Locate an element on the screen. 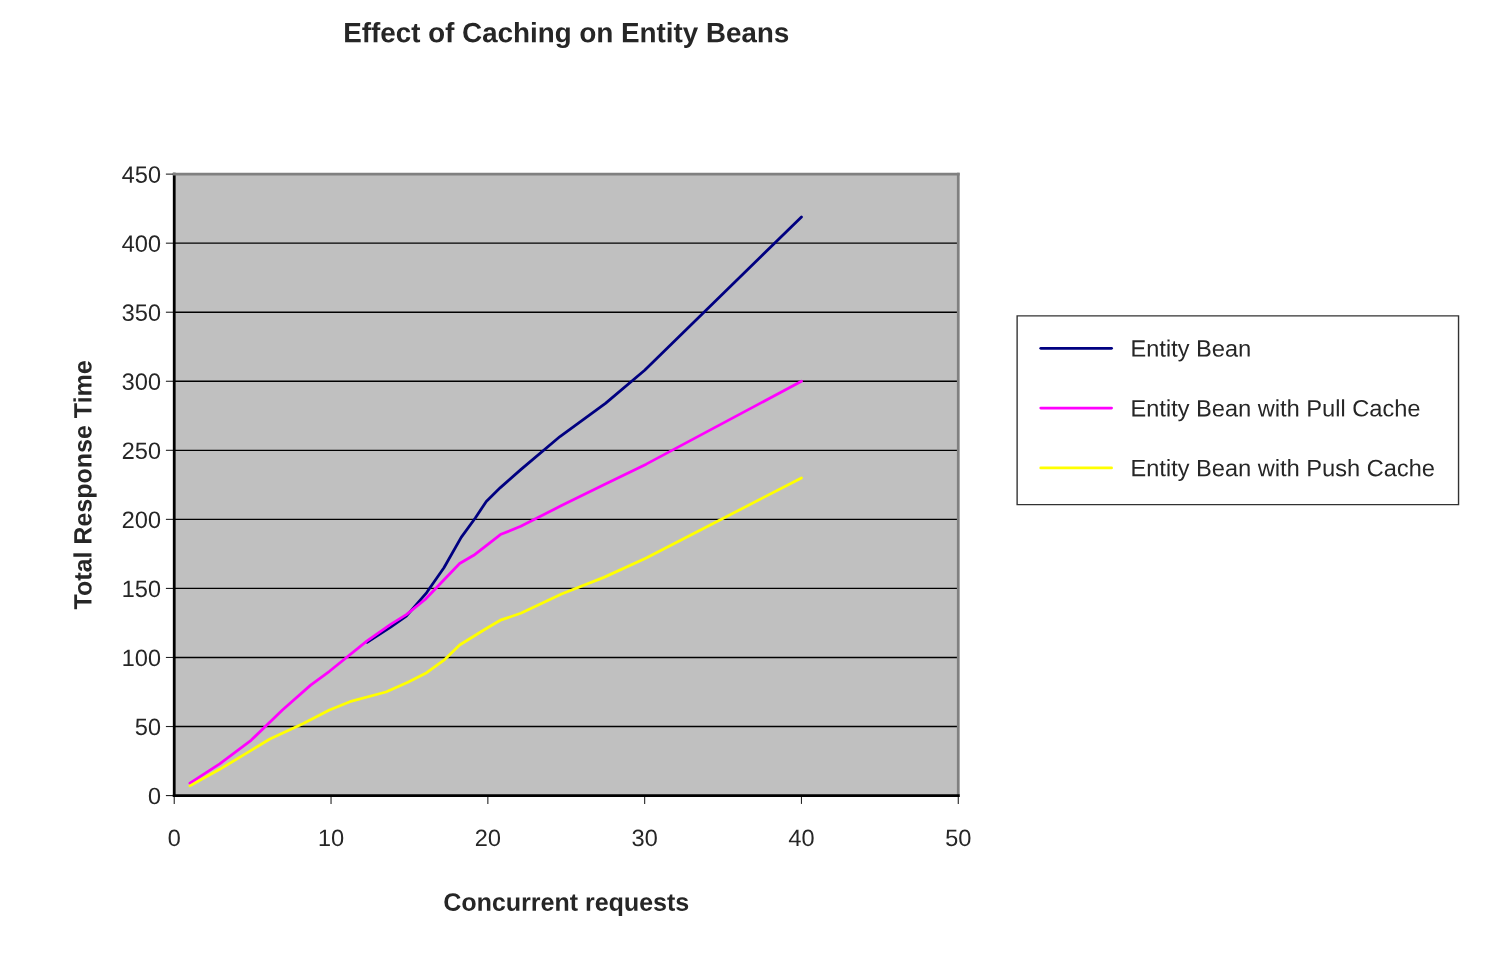 Image resolution: width=1502 pixels, height=962 pixels. y-tick-label: 150 is located at coordinates (142, 589).